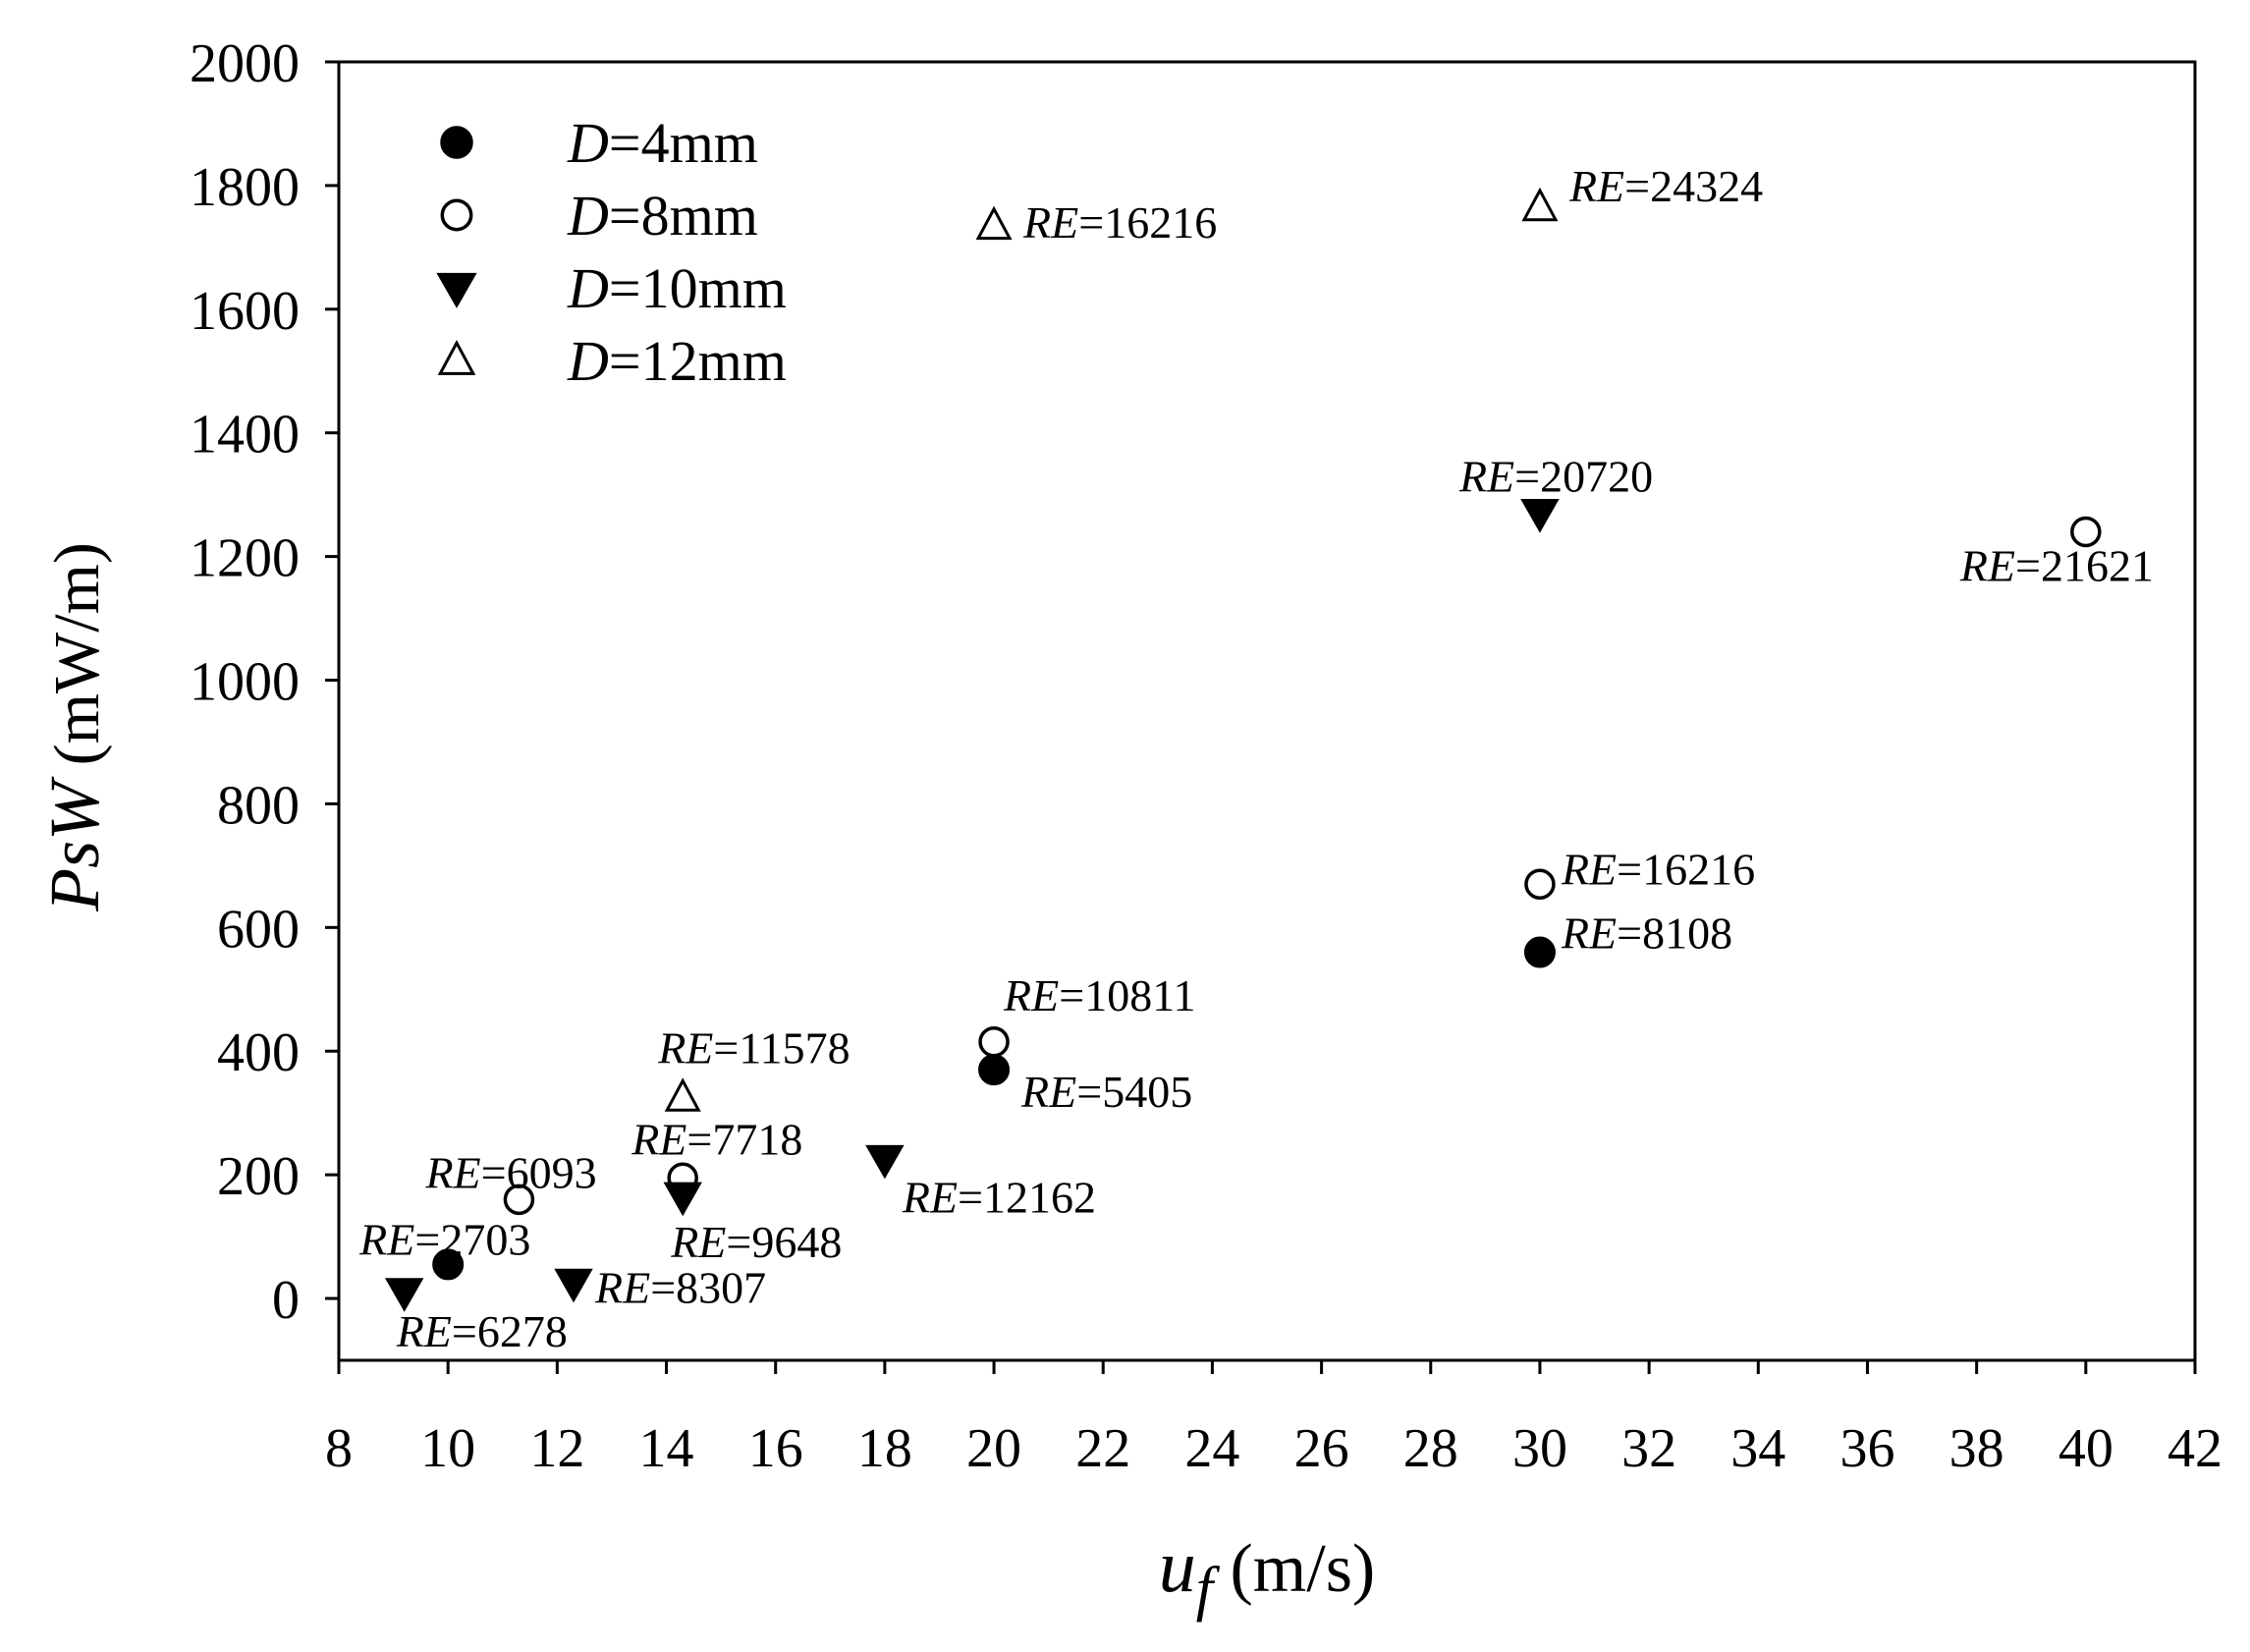  What do you see at coordinates (245, 187) in the screenshot?
I see `y-tick-label: 1800` at bounding box center [245, 187].